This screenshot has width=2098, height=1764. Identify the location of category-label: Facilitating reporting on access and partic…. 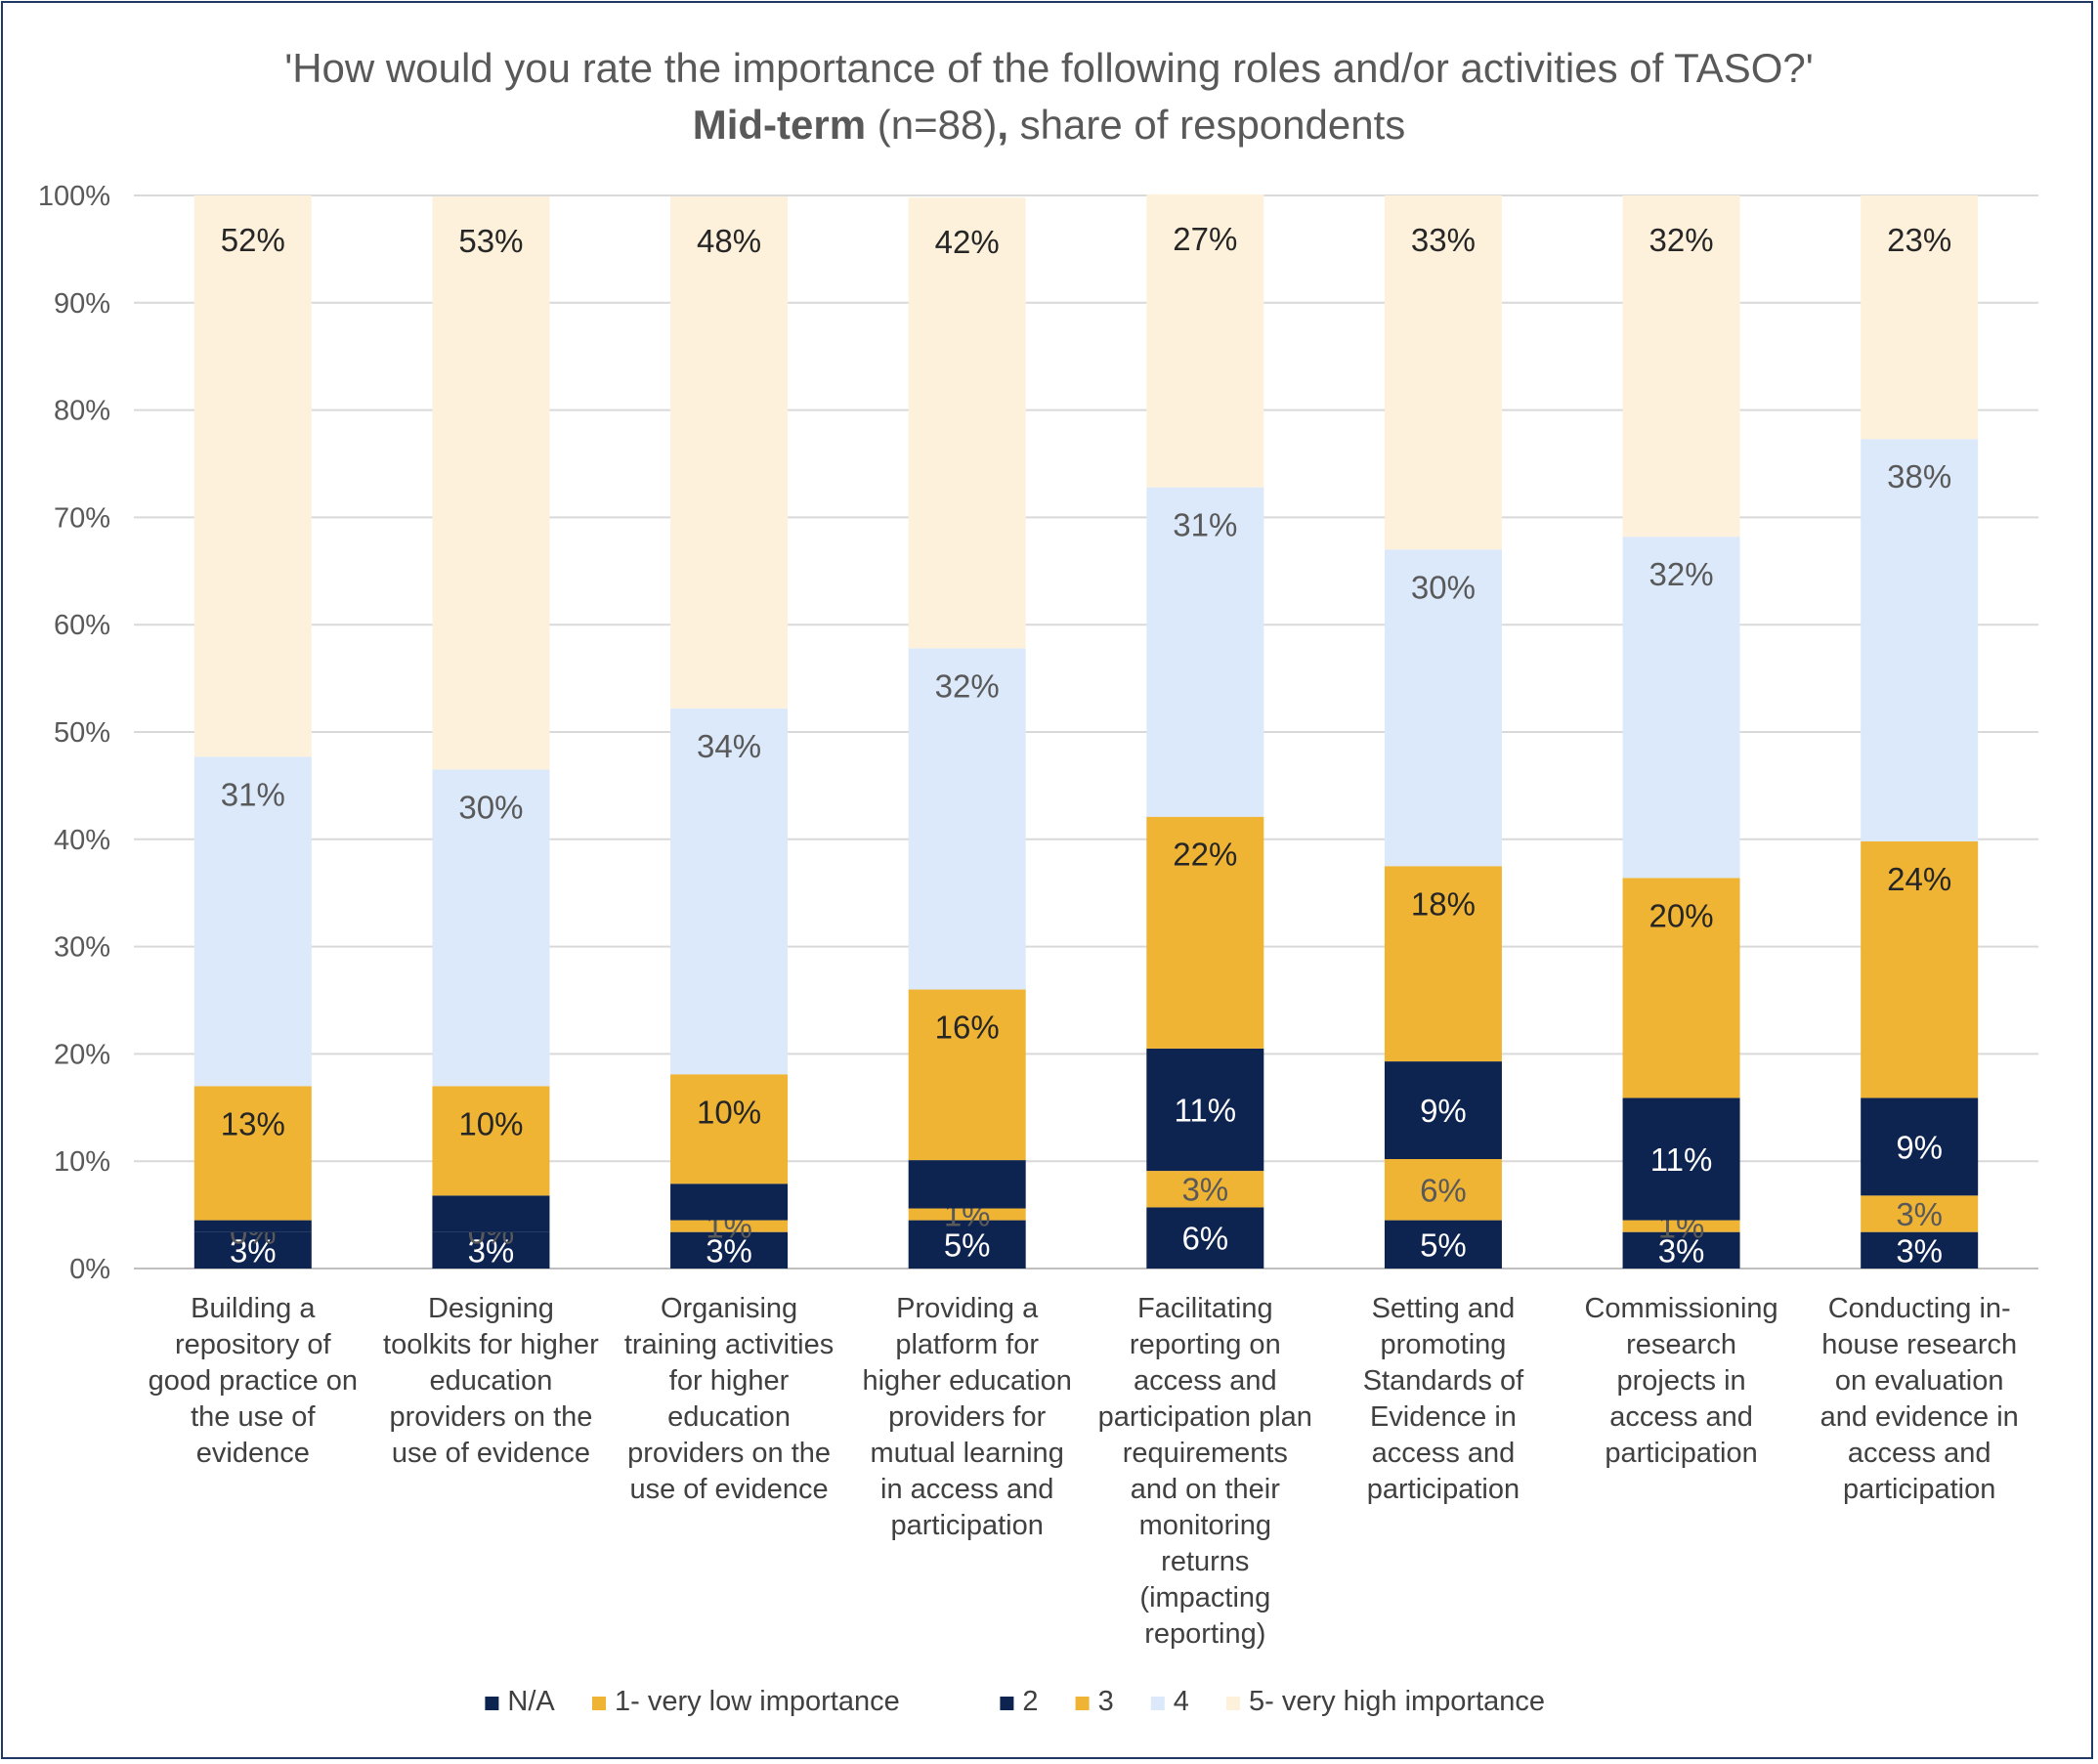
(1205, 1472).